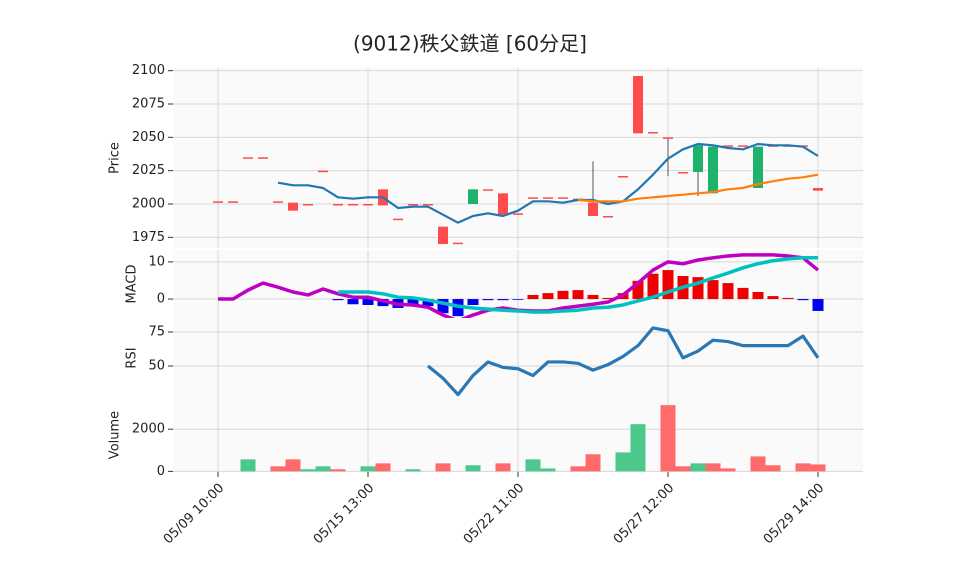 This screenshot has width=958, height=575. Describe the element at coordinates (148, 137) in the screenshot. I see `y-tick-label: 2050` at that location.